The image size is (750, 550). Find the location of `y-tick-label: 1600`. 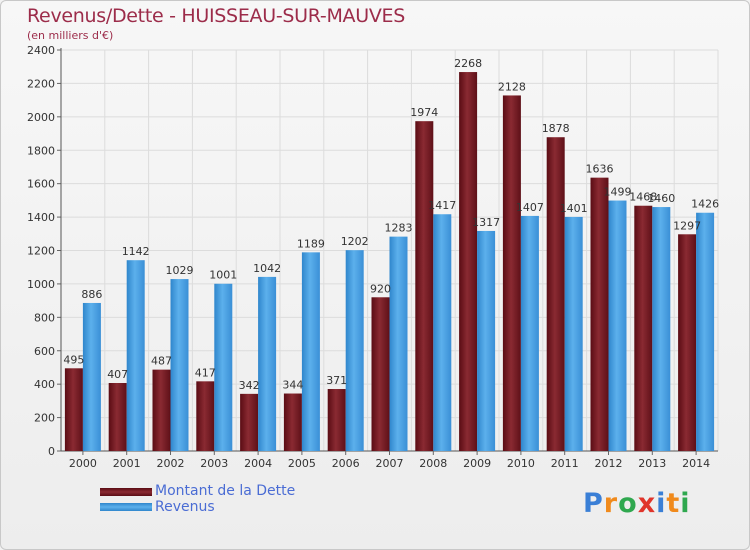

y-tick-label: 1600 is located at coordinates (41, 184).